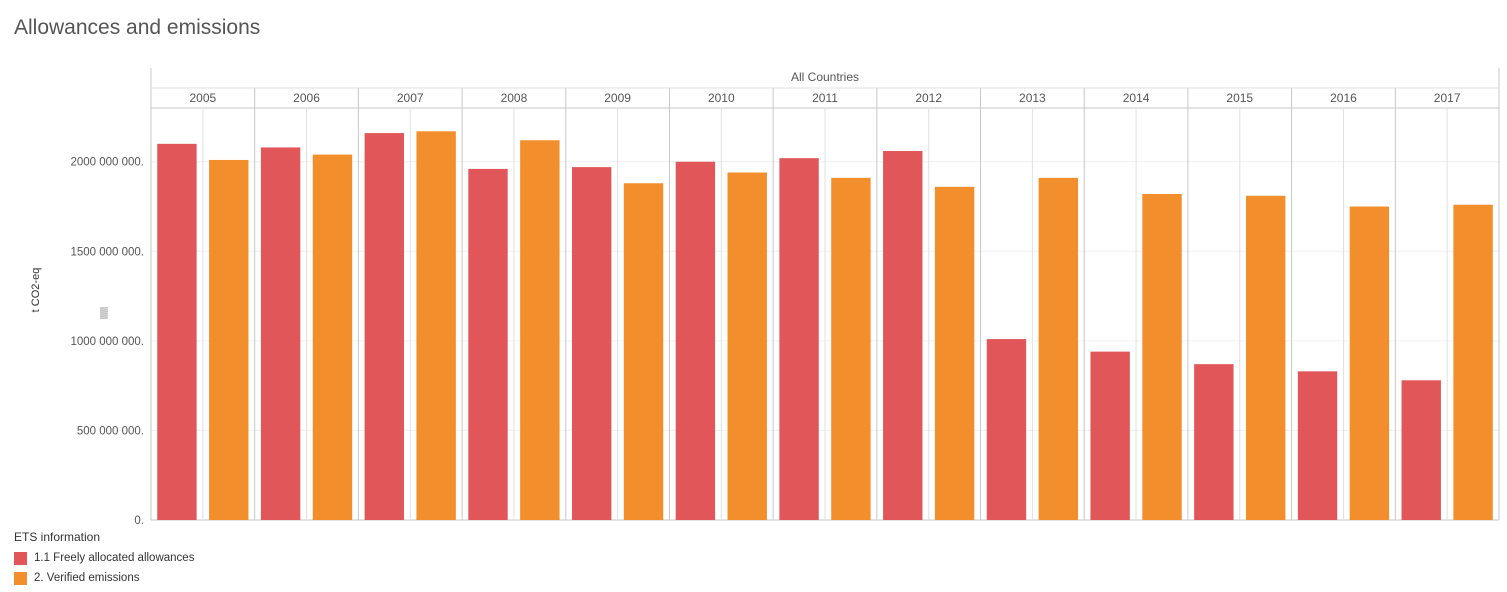  I want to click on legend-item-emissions: 2. Verified emissions, so click(104, 578).